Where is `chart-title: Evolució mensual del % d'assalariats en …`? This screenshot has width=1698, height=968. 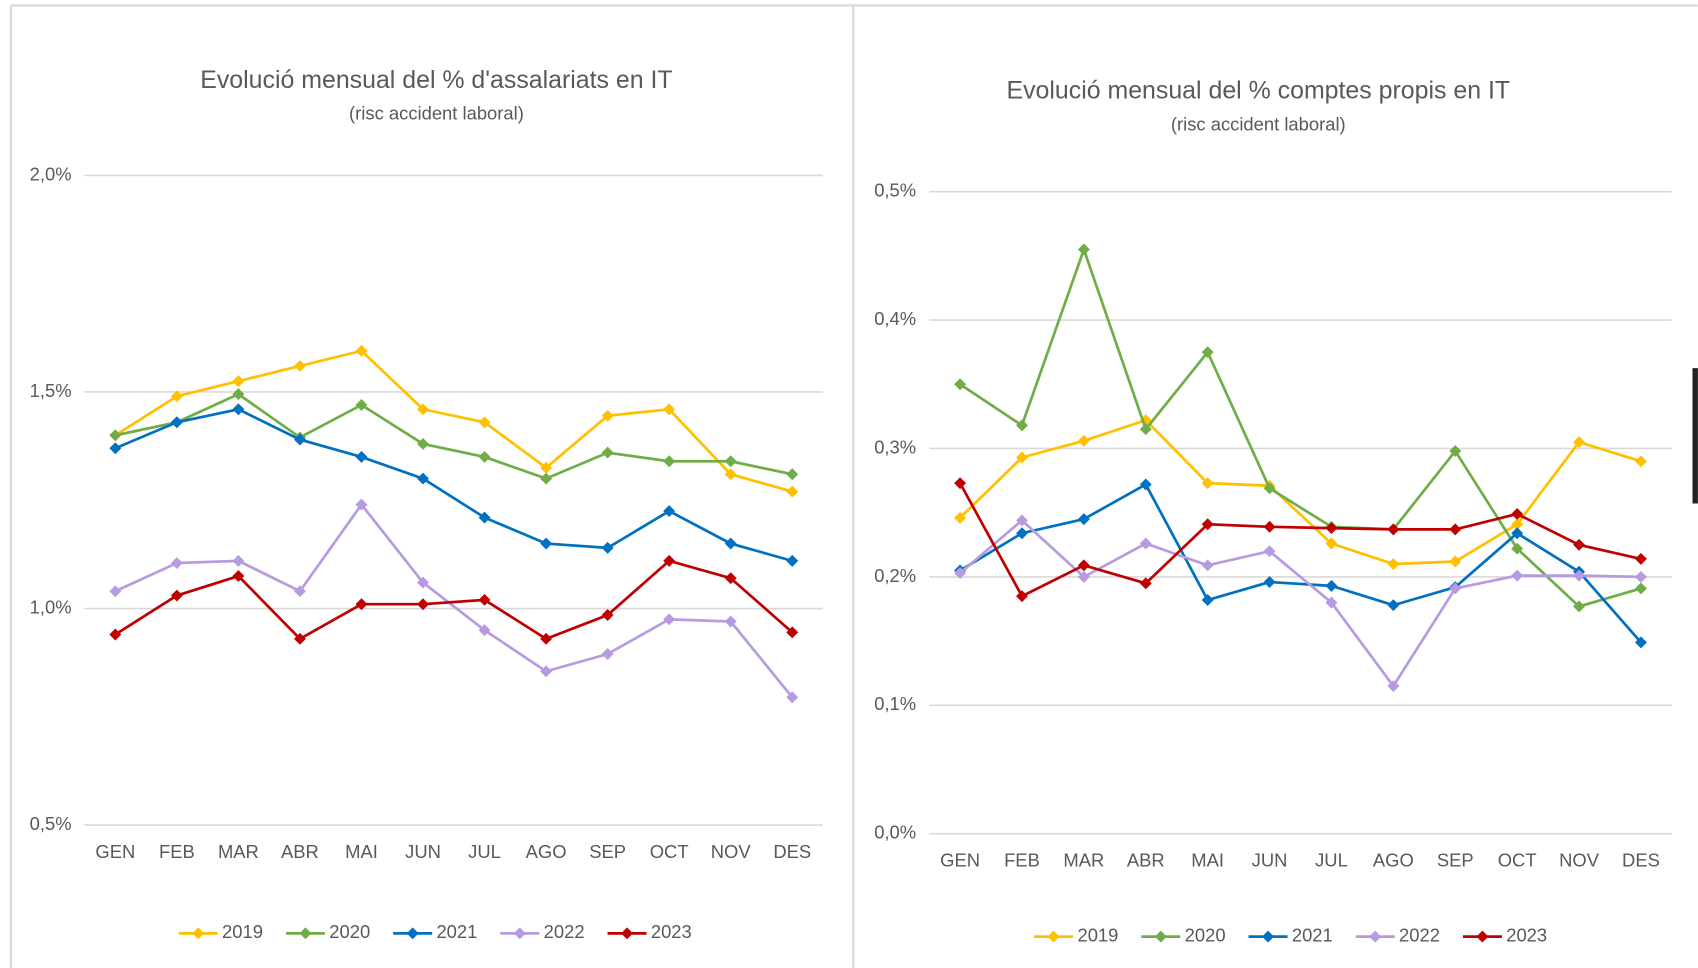 chart-title: Evolució mensual del % d'assalariats en … is located at coordinates (436, 80).